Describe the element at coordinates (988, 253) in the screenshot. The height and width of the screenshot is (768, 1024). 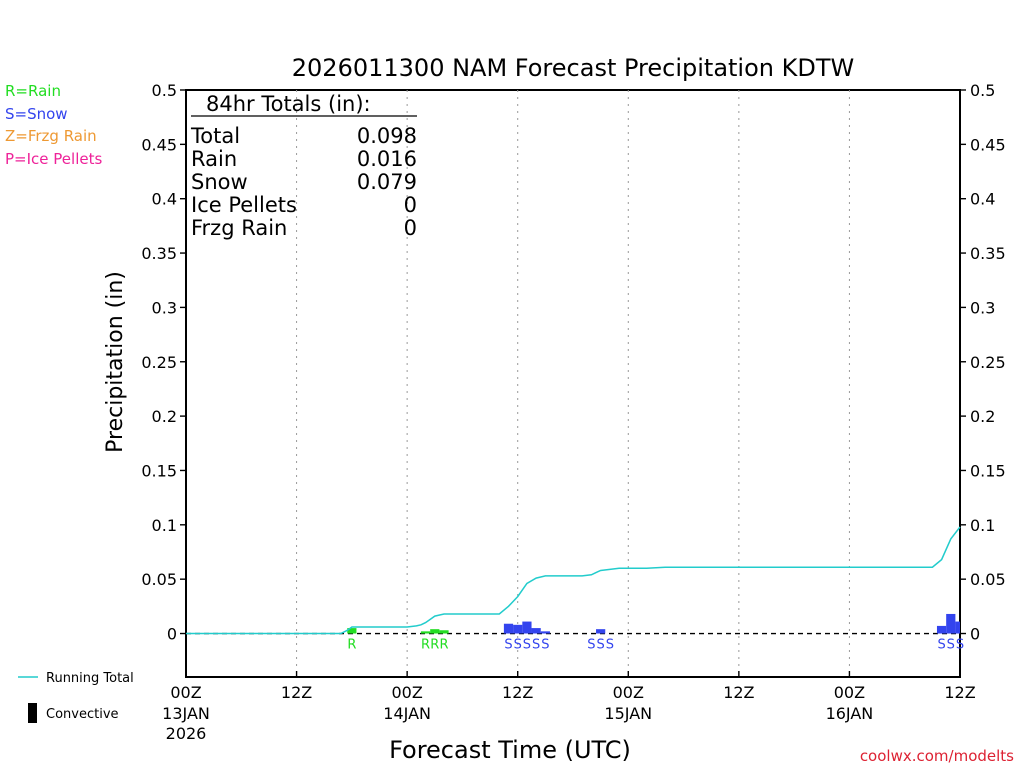
I see `y-tick-label-right: 0.35` at that location.